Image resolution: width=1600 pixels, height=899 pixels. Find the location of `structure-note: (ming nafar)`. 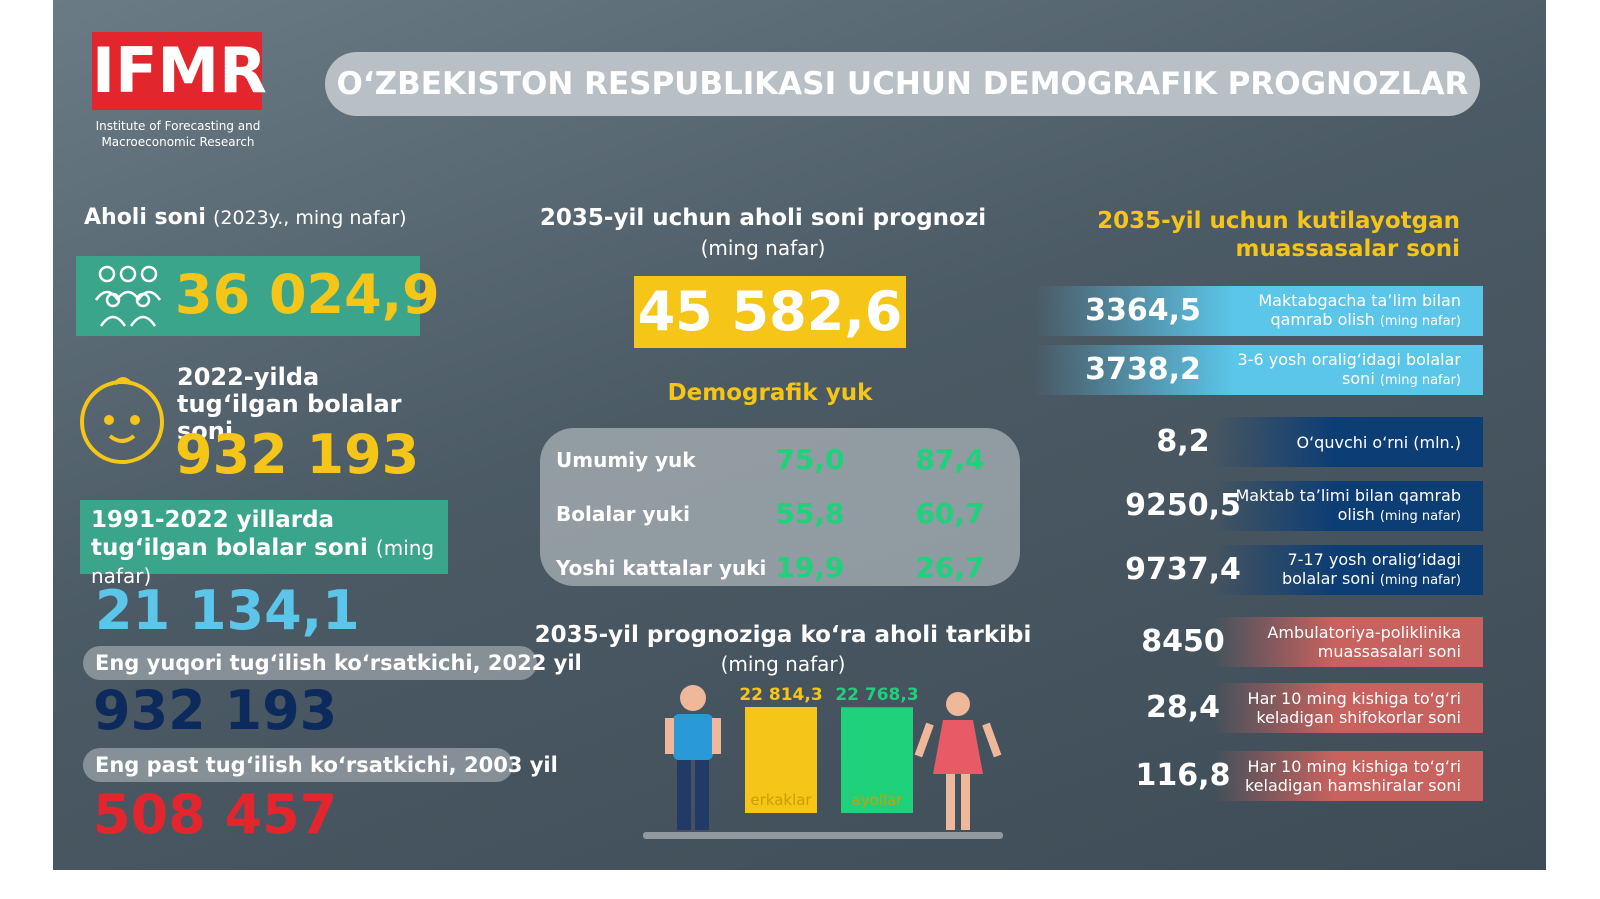

structure-note: (ming nafar) is located at coordinates (783, 664).